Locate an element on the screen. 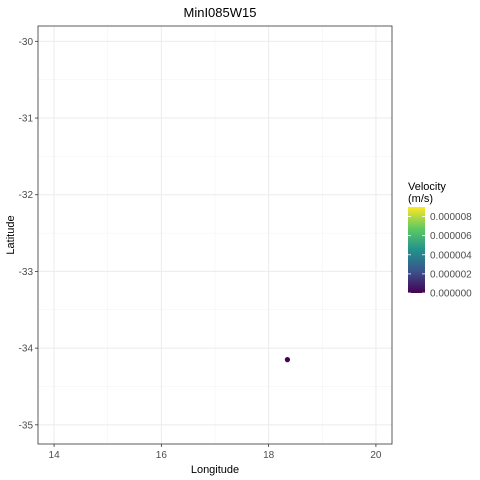 The width and height of the screenshot is (480, 480). x-tick-label: 14 is located at coordinates (55, 455).